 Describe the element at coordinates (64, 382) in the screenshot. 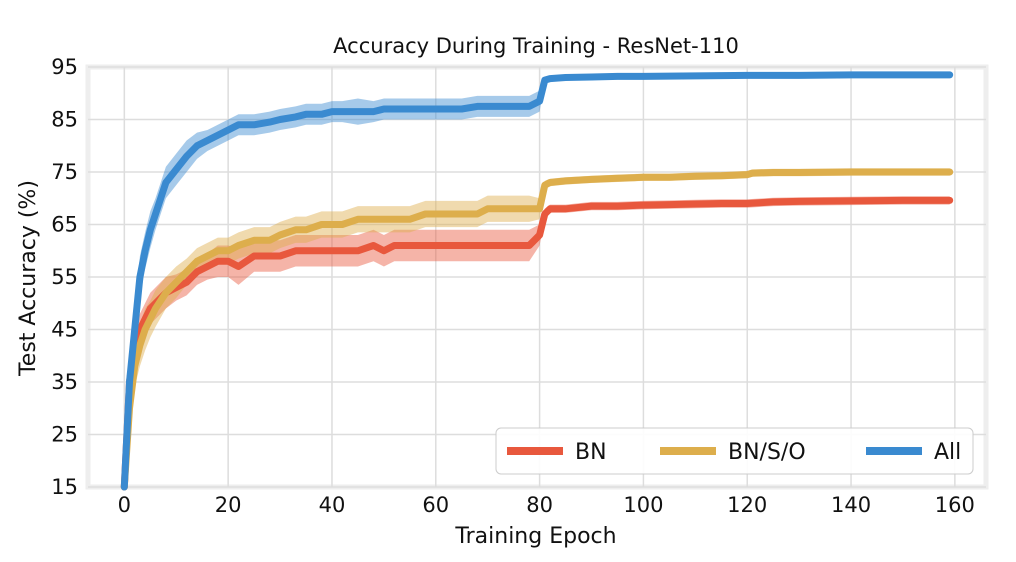

I see `y-tick-label: 35` at that location.